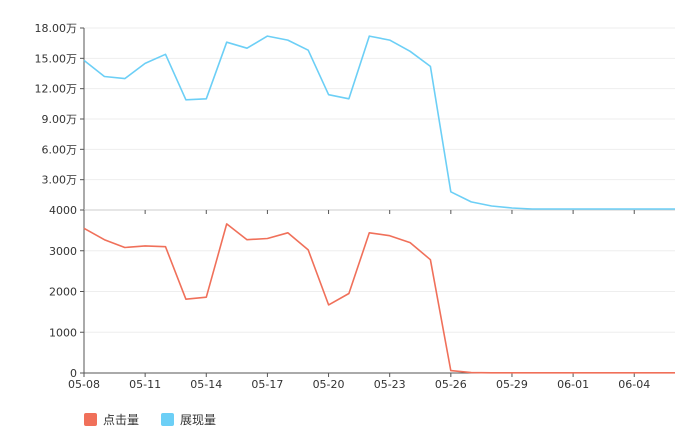 Image resolution: width=685 pixels, height=440 pixels. I want to click on x-tick-label: 05-20, so click(329, 384).